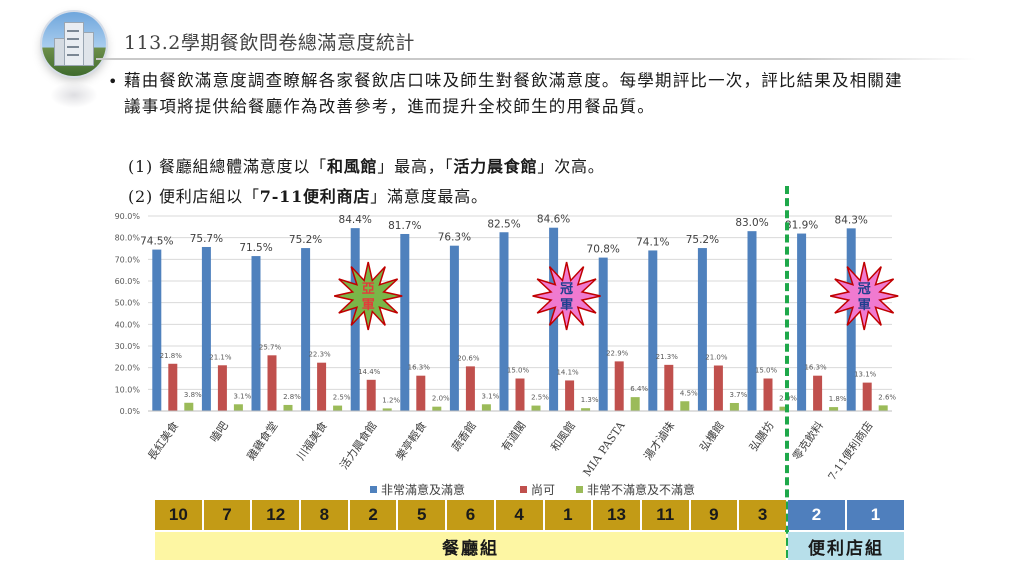 This screenshot has width=1024, height=576. I want to click on legend-label: 非常滿意及滿意, so click(423, 489).